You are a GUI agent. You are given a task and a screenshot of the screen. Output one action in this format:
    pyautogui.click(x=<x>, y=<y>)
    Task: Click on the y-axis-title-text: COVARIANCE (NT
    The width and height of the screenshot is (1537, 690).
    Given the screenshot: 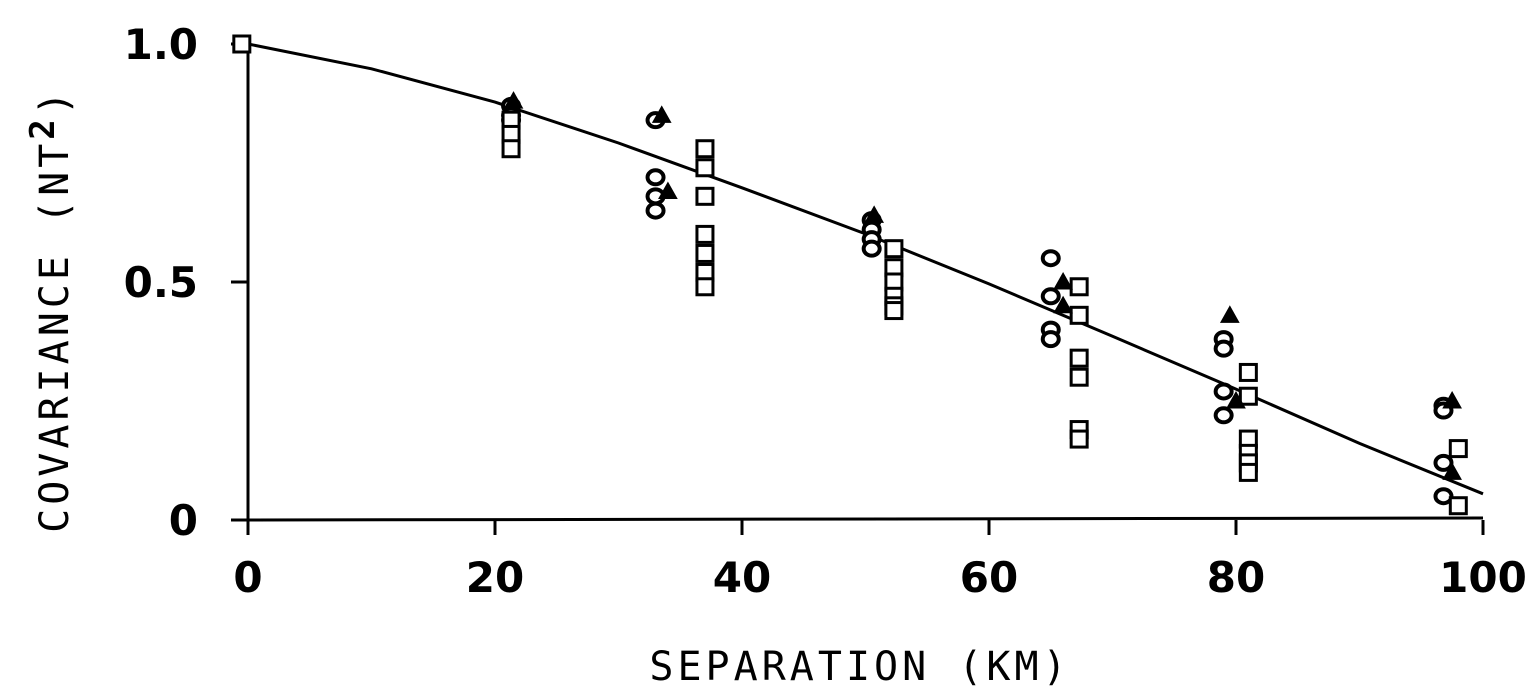 What is the action you would take?
    pyautogui.click(x=55, y=336)
    